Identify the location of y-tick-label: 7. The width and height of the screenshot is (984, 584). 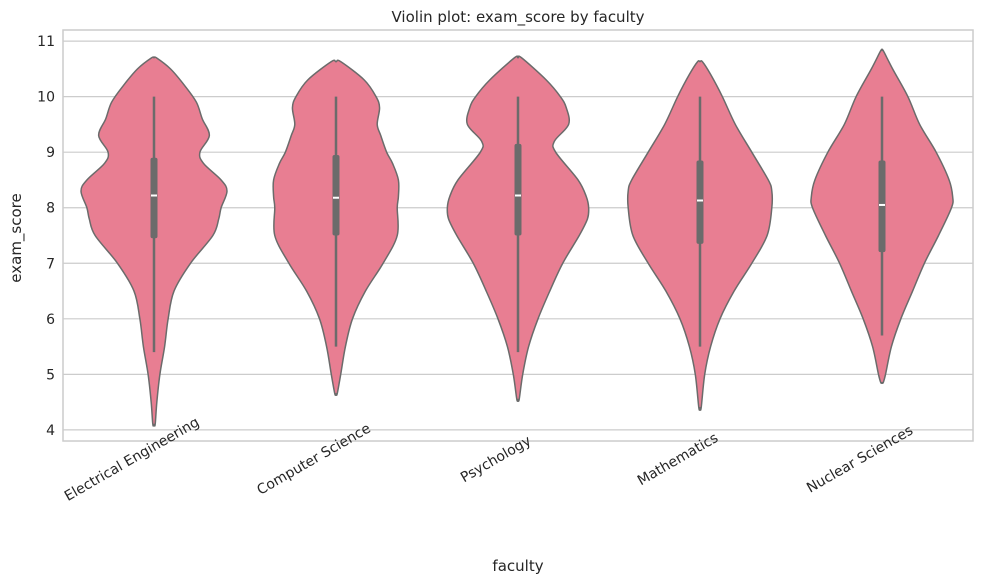
(50, 264).